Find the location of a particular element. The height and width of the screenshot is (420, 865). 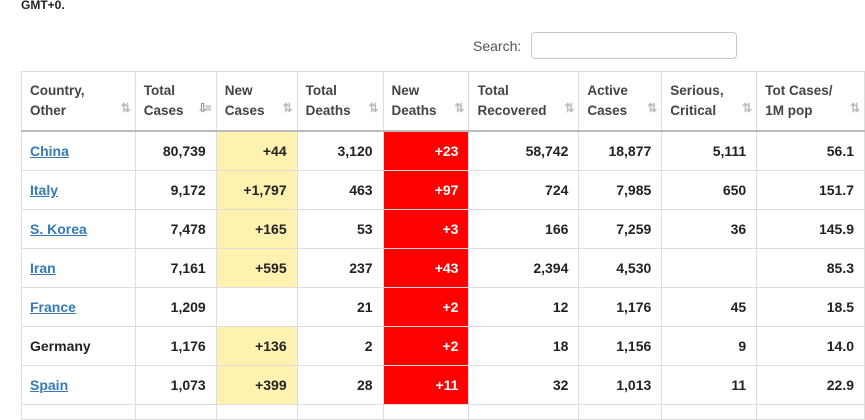

cell-new-deaths: +3 is located at coordinates (426, 229).